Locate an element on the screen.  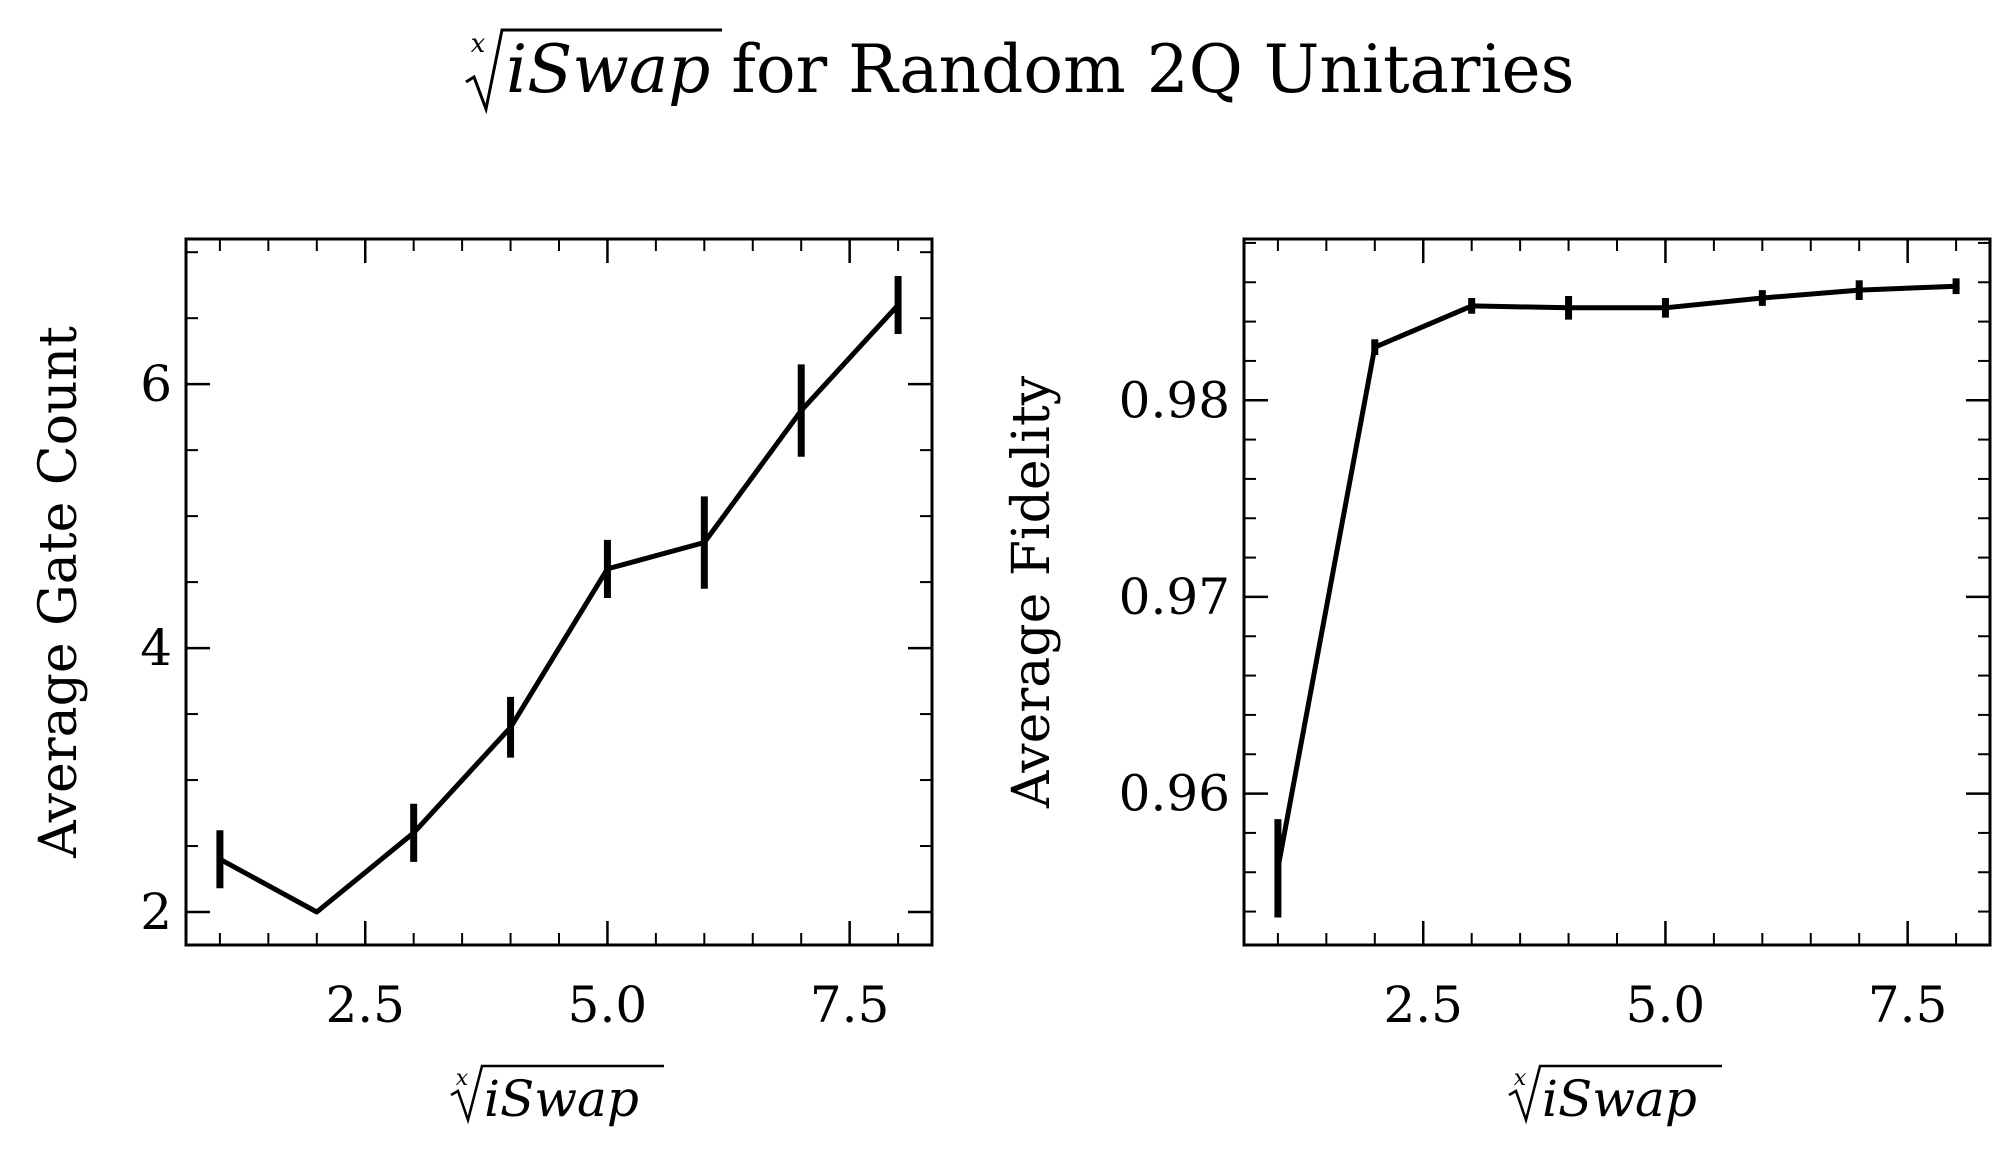
figure-title: x iSwap for Random 2Q Unitaries is located at coordinates (1019, 71).